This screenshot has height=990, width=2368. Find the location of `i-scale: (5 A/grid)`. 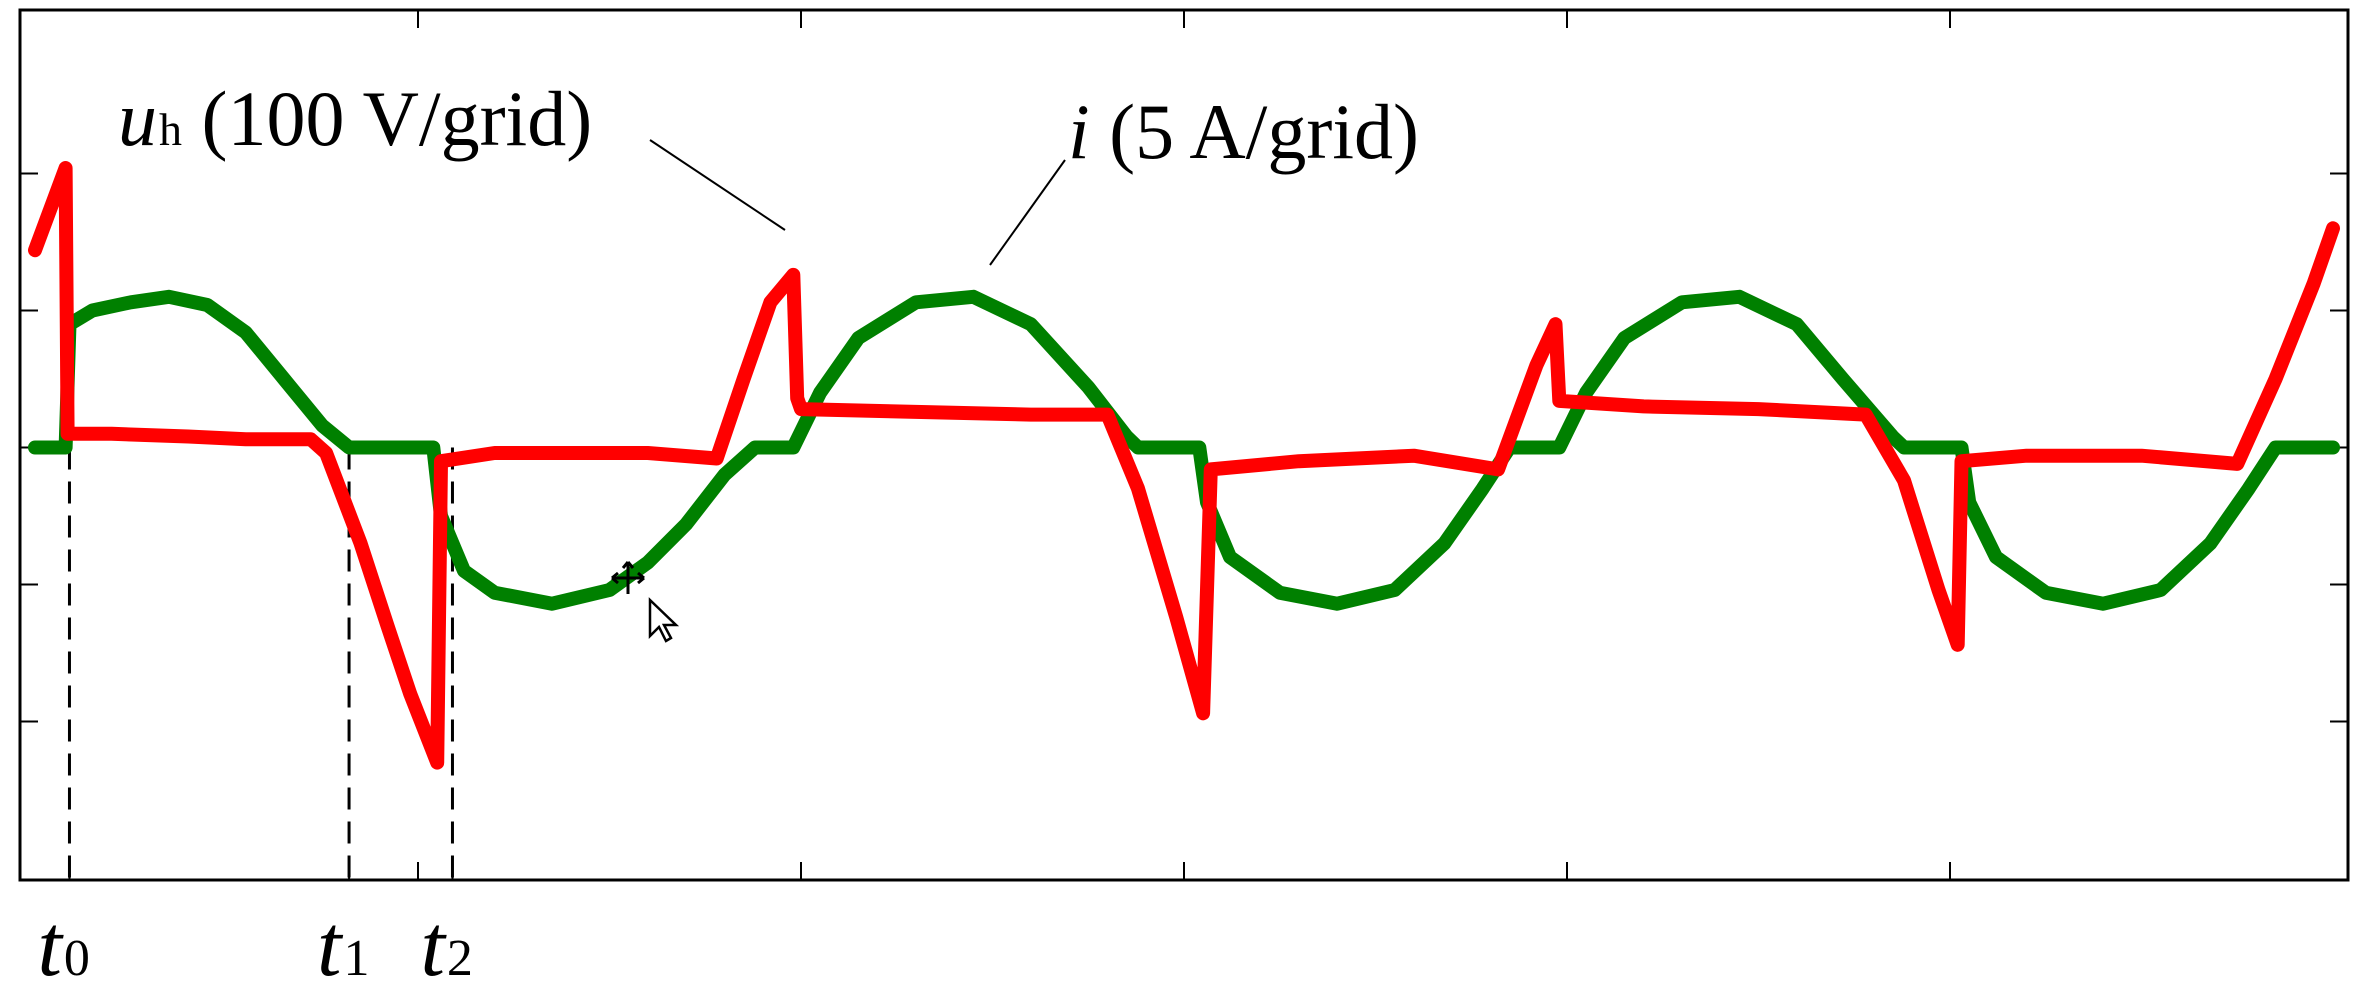

i-scale: (5 A/grid) is located at coordinates (1254, 131).